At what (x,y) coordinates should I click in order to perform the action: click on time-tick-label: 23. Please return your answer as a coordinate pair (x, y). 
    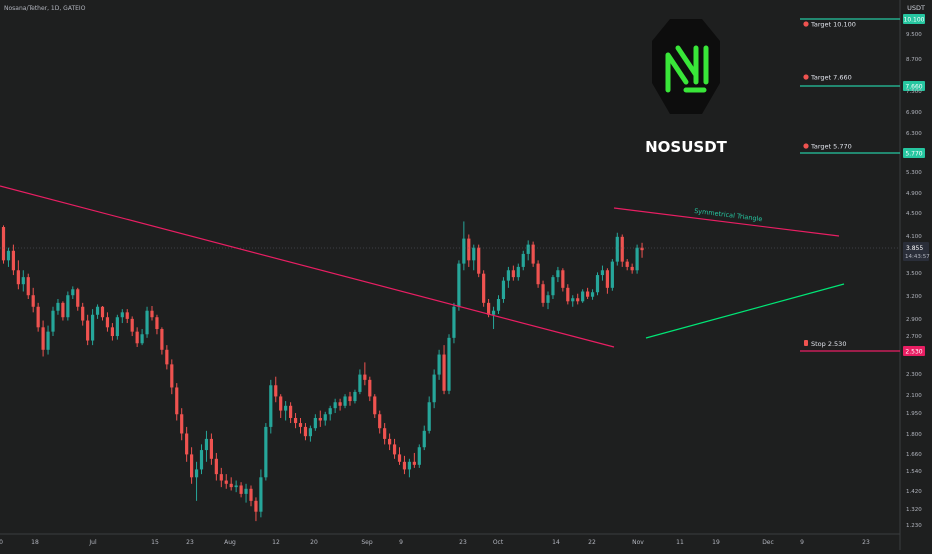
    Looking at the image, I should click on (866, 542).